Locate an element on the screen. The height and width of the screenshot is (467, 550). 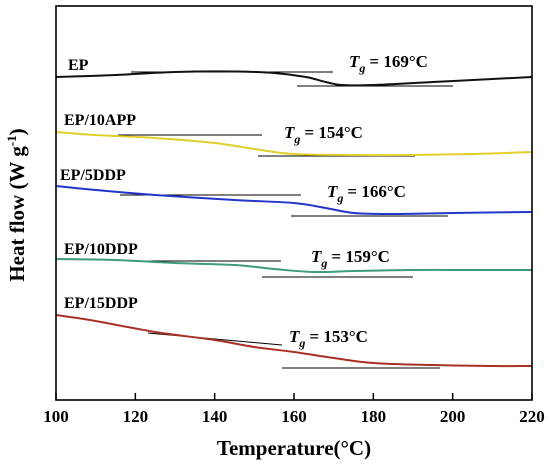
x-tick-label-180: 180 is located at coordinates (374, 416).